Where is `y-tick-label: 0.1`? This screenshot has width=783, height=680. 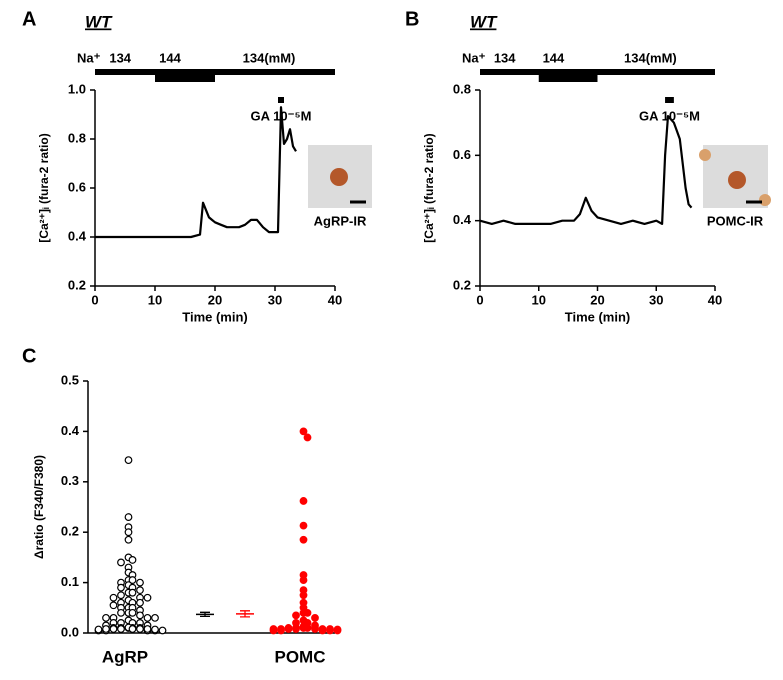 y-tick-label: 0.1 is located at coordinates (70, 581).